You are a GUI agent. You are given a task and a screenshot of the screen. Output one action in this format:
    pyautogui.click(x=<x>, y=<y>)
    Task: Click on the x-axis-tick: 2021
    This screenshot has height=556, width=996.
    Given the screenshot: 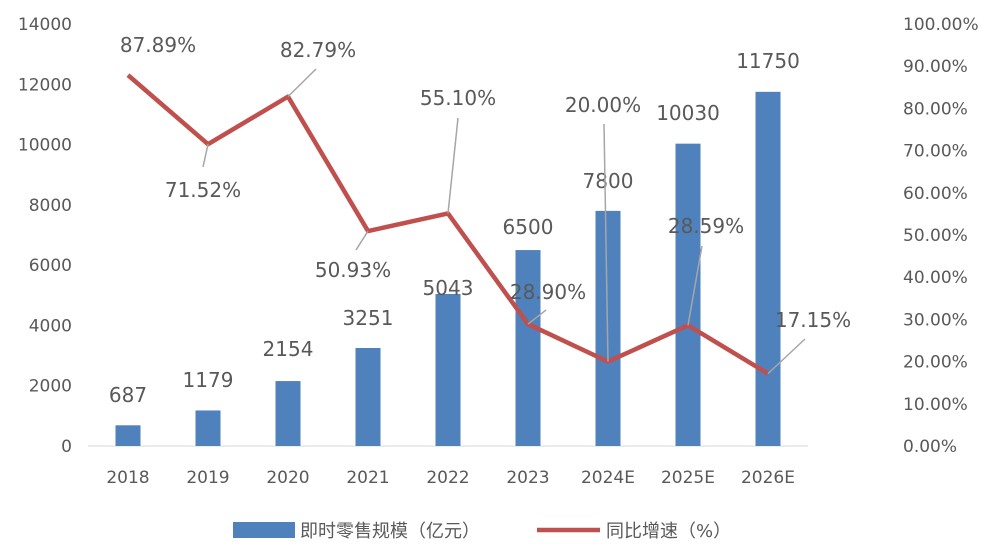 What is the action you would take?
    pyautogui.click(x=367, y=478)
    